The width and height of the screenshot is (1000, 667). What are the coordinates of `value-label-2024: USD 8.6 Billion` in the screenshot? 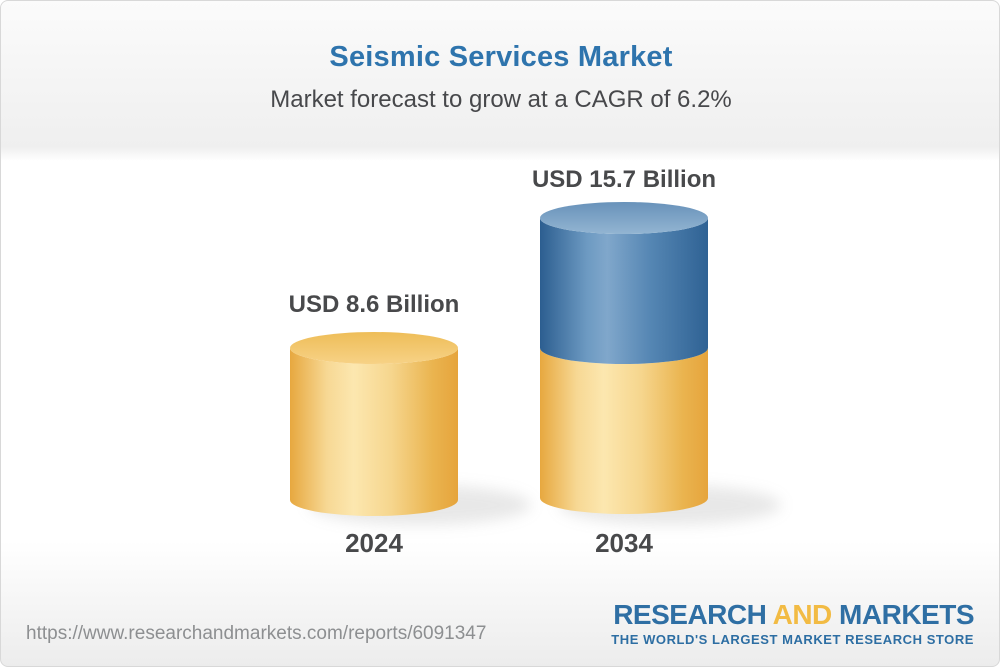 It's located at (374, 304).